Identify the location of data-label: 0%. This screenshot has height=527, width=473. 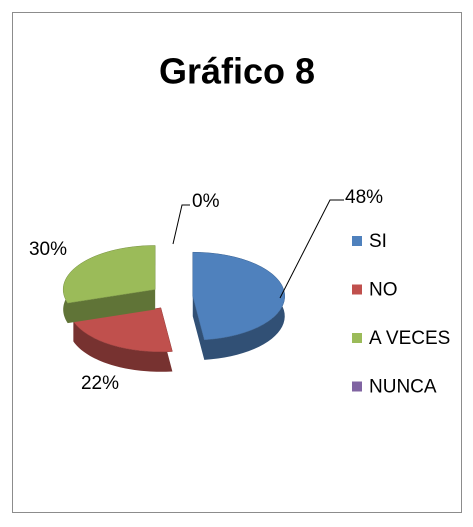
(206, 201).